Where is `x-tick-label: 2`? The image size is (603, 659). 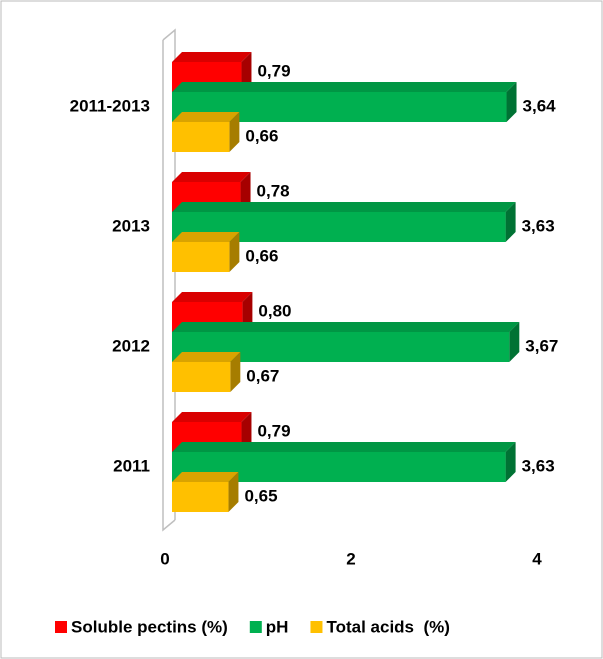
x-tick-label: 2 is located at coordinates (350, 558).